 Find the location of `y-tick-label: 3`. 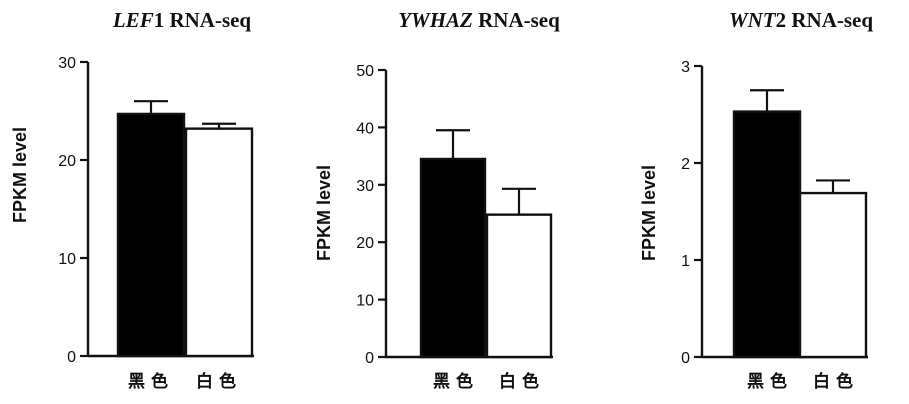

y-tick-label: 3 is located at coordinates (685, 67).